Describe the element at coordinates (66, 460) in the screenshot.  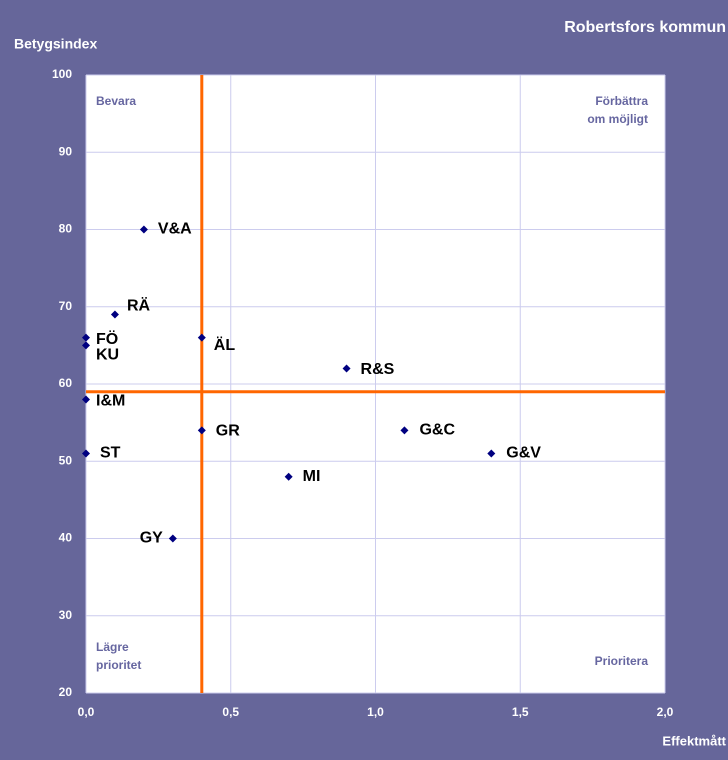
I see `y-tick-label: 50` at that location.